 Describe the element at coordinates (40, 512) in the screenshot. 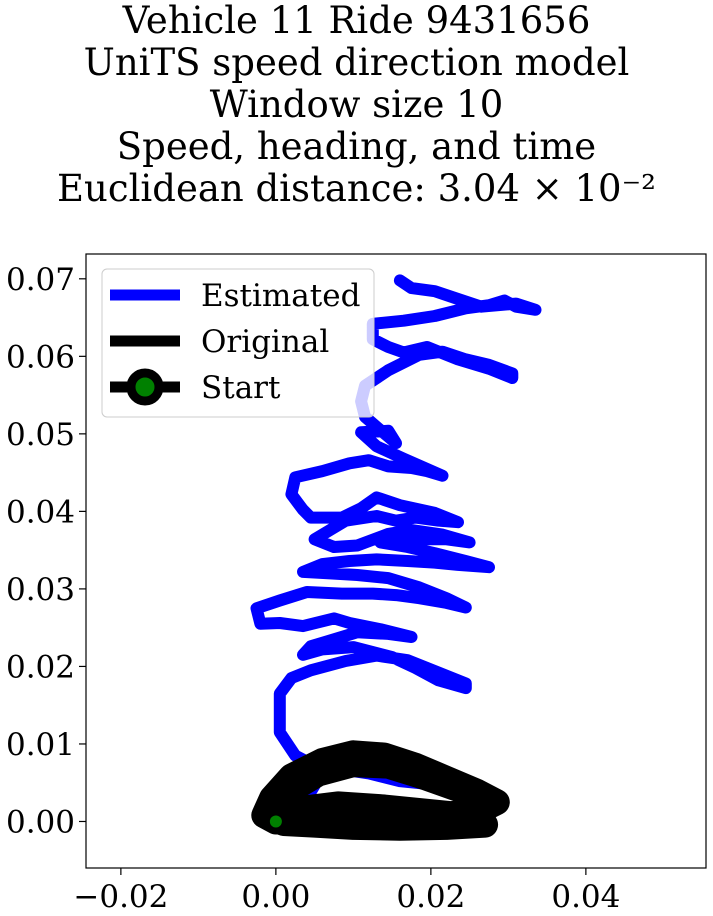

I see `y-tick-label: 0.04` at that location.